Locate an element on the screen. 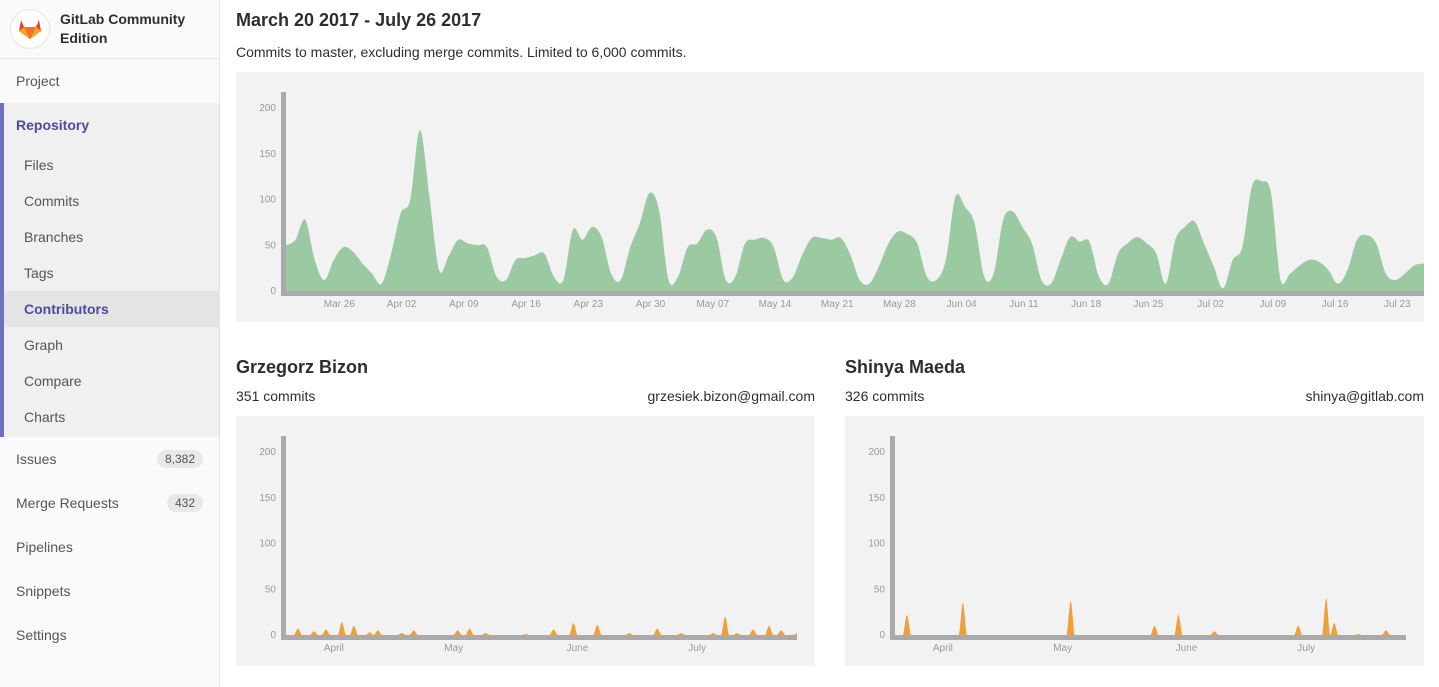 This screenshot has height=687, width=1439. label: Pipelines is located at coordinates (44, 547).